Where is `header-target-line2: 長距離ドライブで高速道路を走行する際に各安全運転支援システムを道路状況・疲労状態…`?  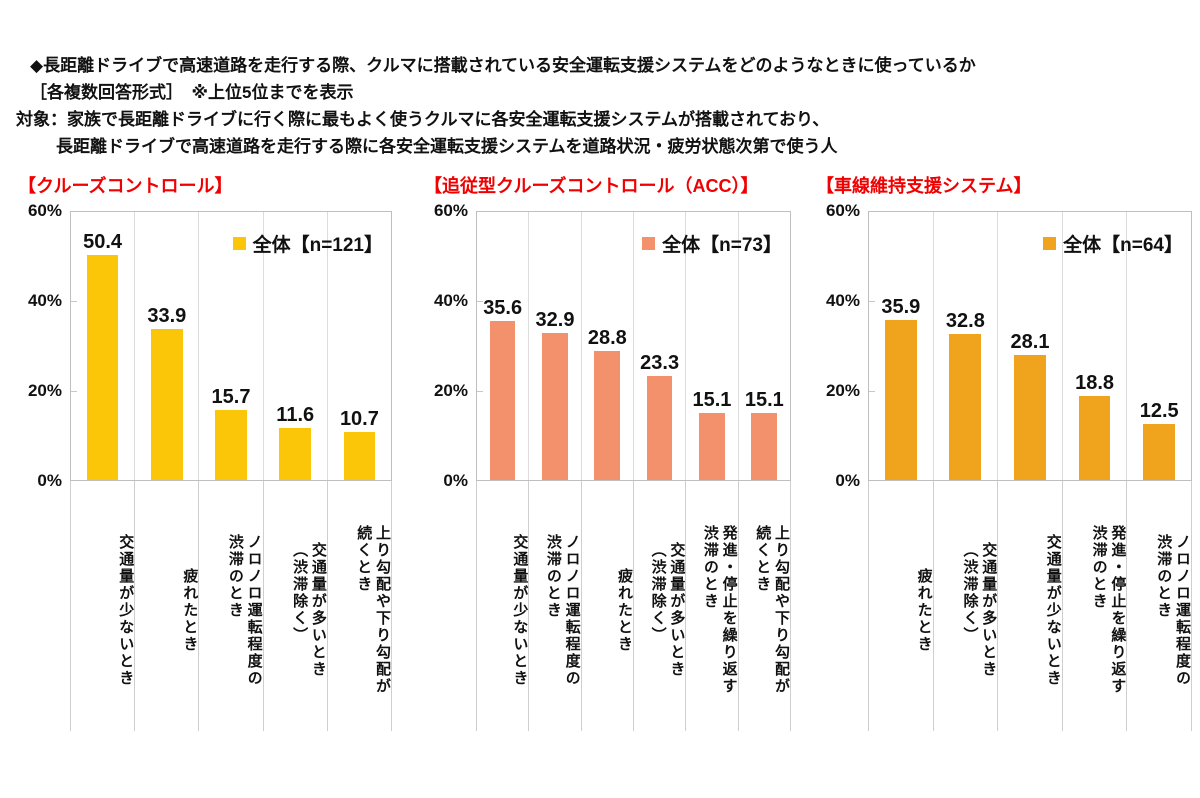 header-target-line2: 長距離ドライブで高速道路を走行する際に各安全運転支援システムを道路状況・疲労状態… is located at coordinates (447, 146).